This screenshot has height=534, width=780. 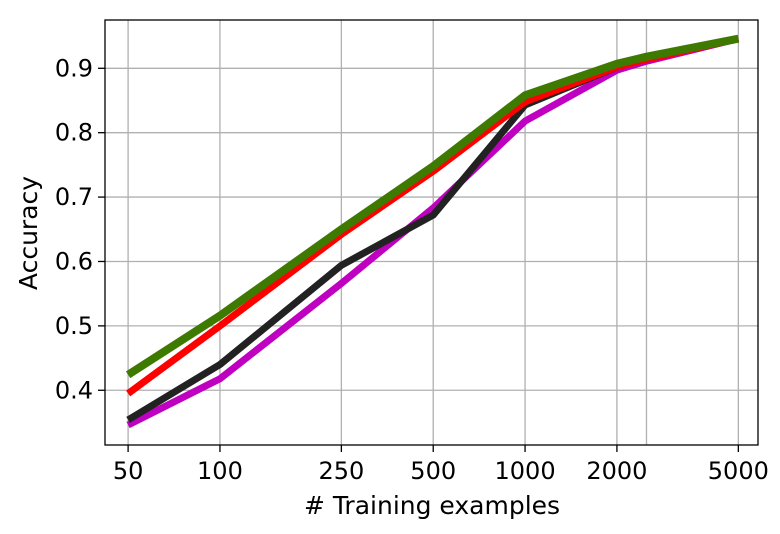 What do you see at coordinates (738, 471) in the screenshot?
I see `x-tick-label: 5000` at bounding box center [738, 471].